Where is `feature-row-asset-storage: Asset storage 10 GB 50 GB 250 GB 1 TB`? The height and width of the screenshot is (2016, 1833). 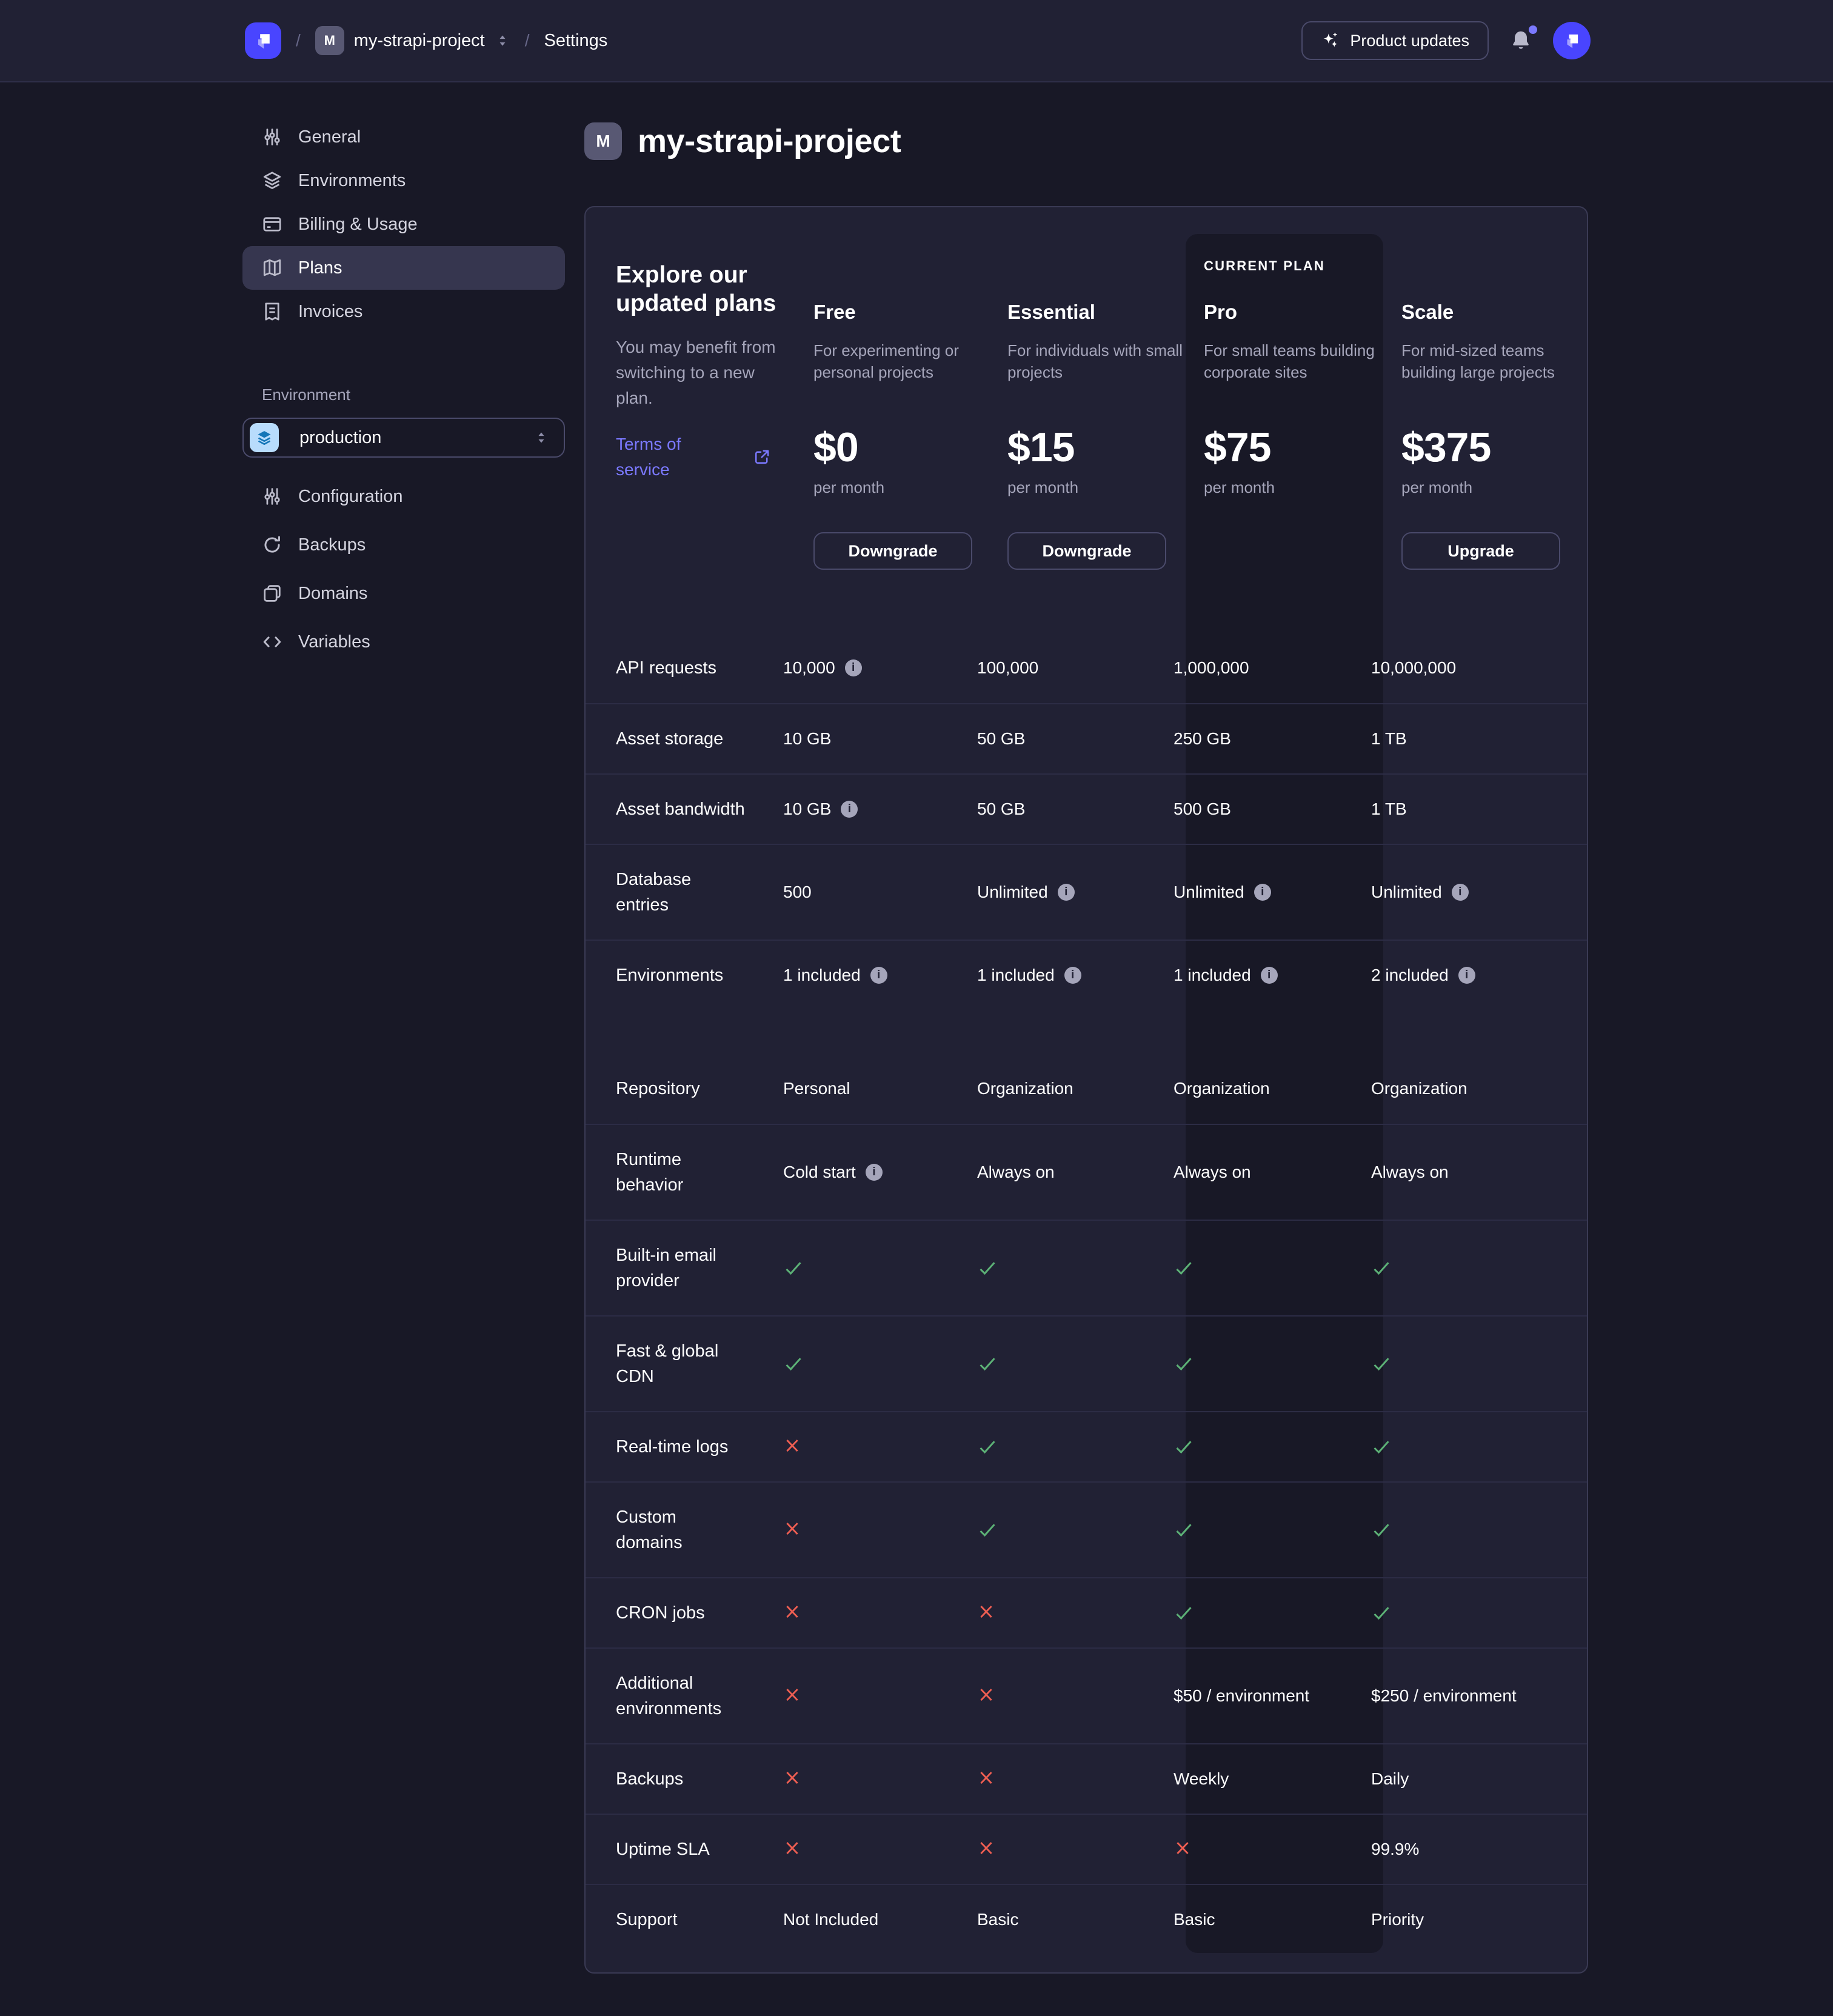 feature-row-asset-storage: Asset storage 10 GB 50 GB 250 GB 1 TB is located at coordinates (1086, 738).